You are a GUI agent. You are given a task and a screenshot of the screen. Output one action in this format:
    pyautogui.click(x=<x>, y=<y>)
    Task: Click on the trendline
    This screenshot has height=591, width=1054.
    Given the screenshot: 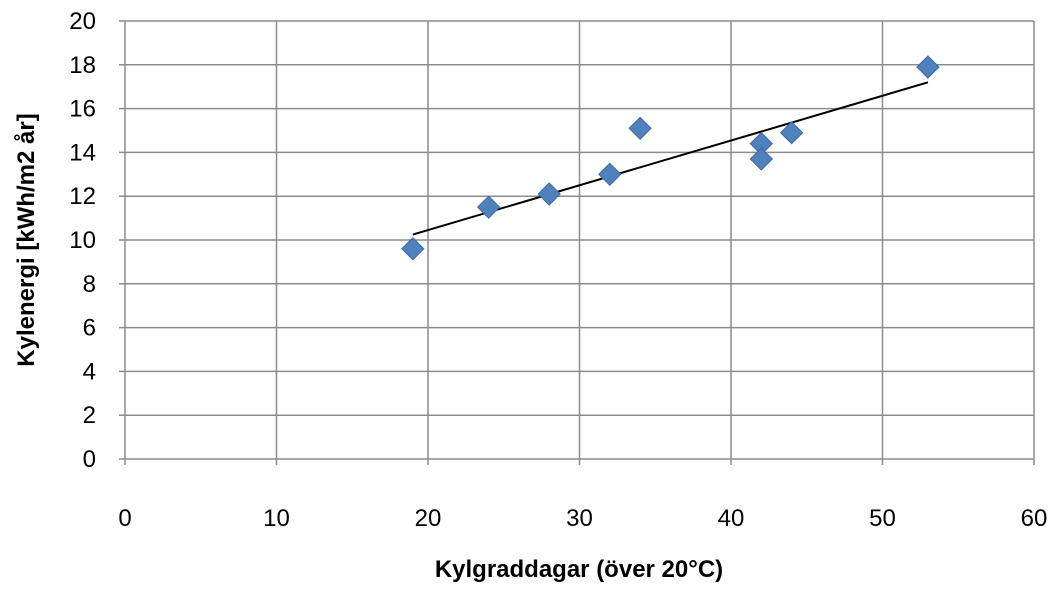 What is the action you would take?
    pyautogui.click(x=670, y=158)
    